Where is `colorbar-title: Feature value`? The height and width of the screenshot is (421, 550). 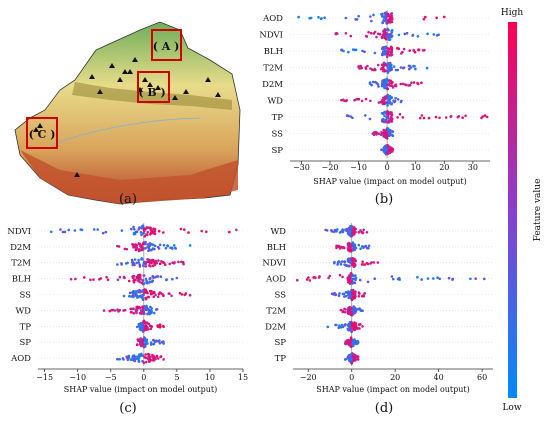
colorbar-title: Feature value is located at coordinates (538, 210).